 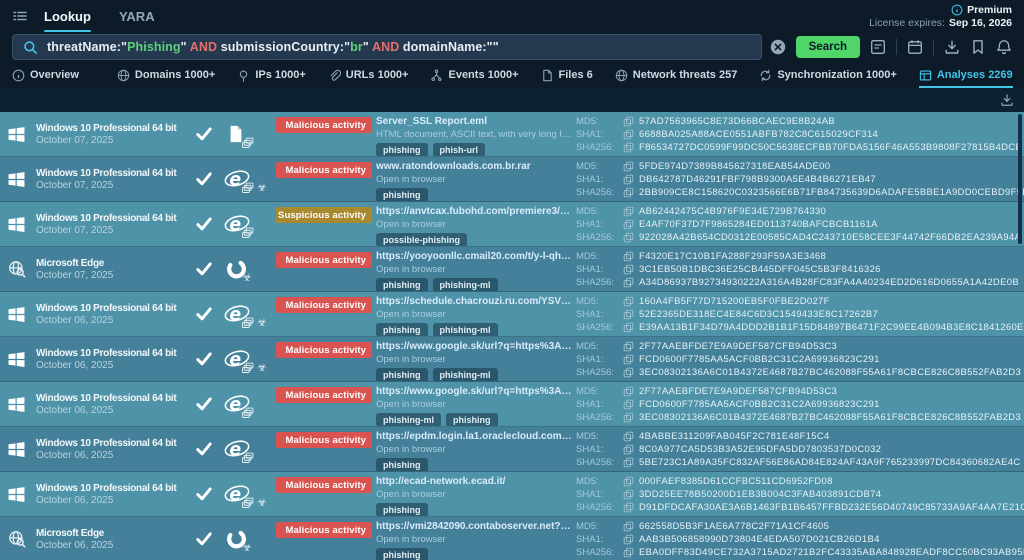 What do you see at coordinates (778, 47) in the screenshot?
I see `clear-search-icon` at bounding box center [778, 47].